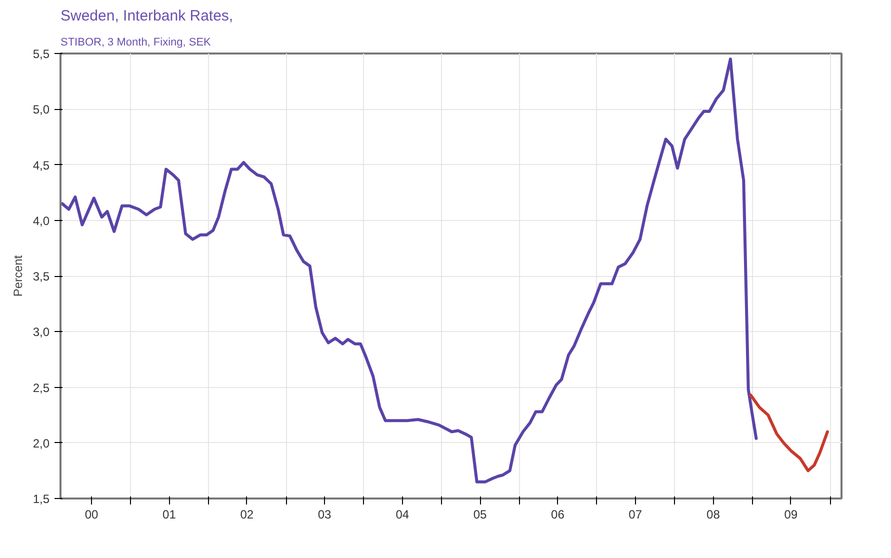 The height and width of the screenshot is (558, 891). What do you see at coordinates (136, 42) in the screenshot?
I see `chart-subtitle: STIBOR, 3 Month, Fixing, SEK` at bounding box center [136, 42].